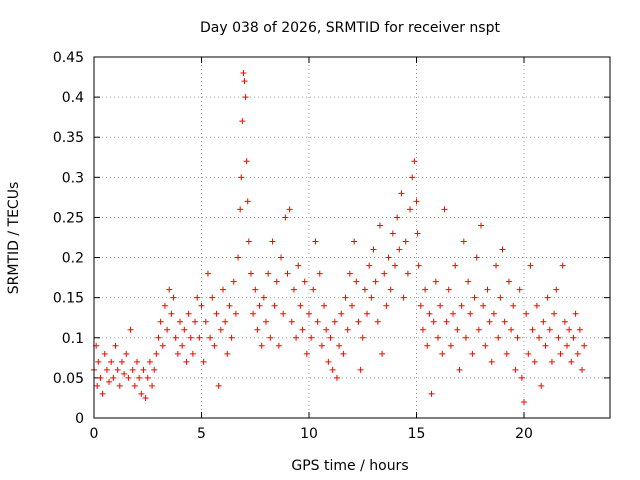  What do you see at coordinates (73, 259) in the screenshot?
I see `y-tick-label: 0.2` at bounding box center [73, 259].